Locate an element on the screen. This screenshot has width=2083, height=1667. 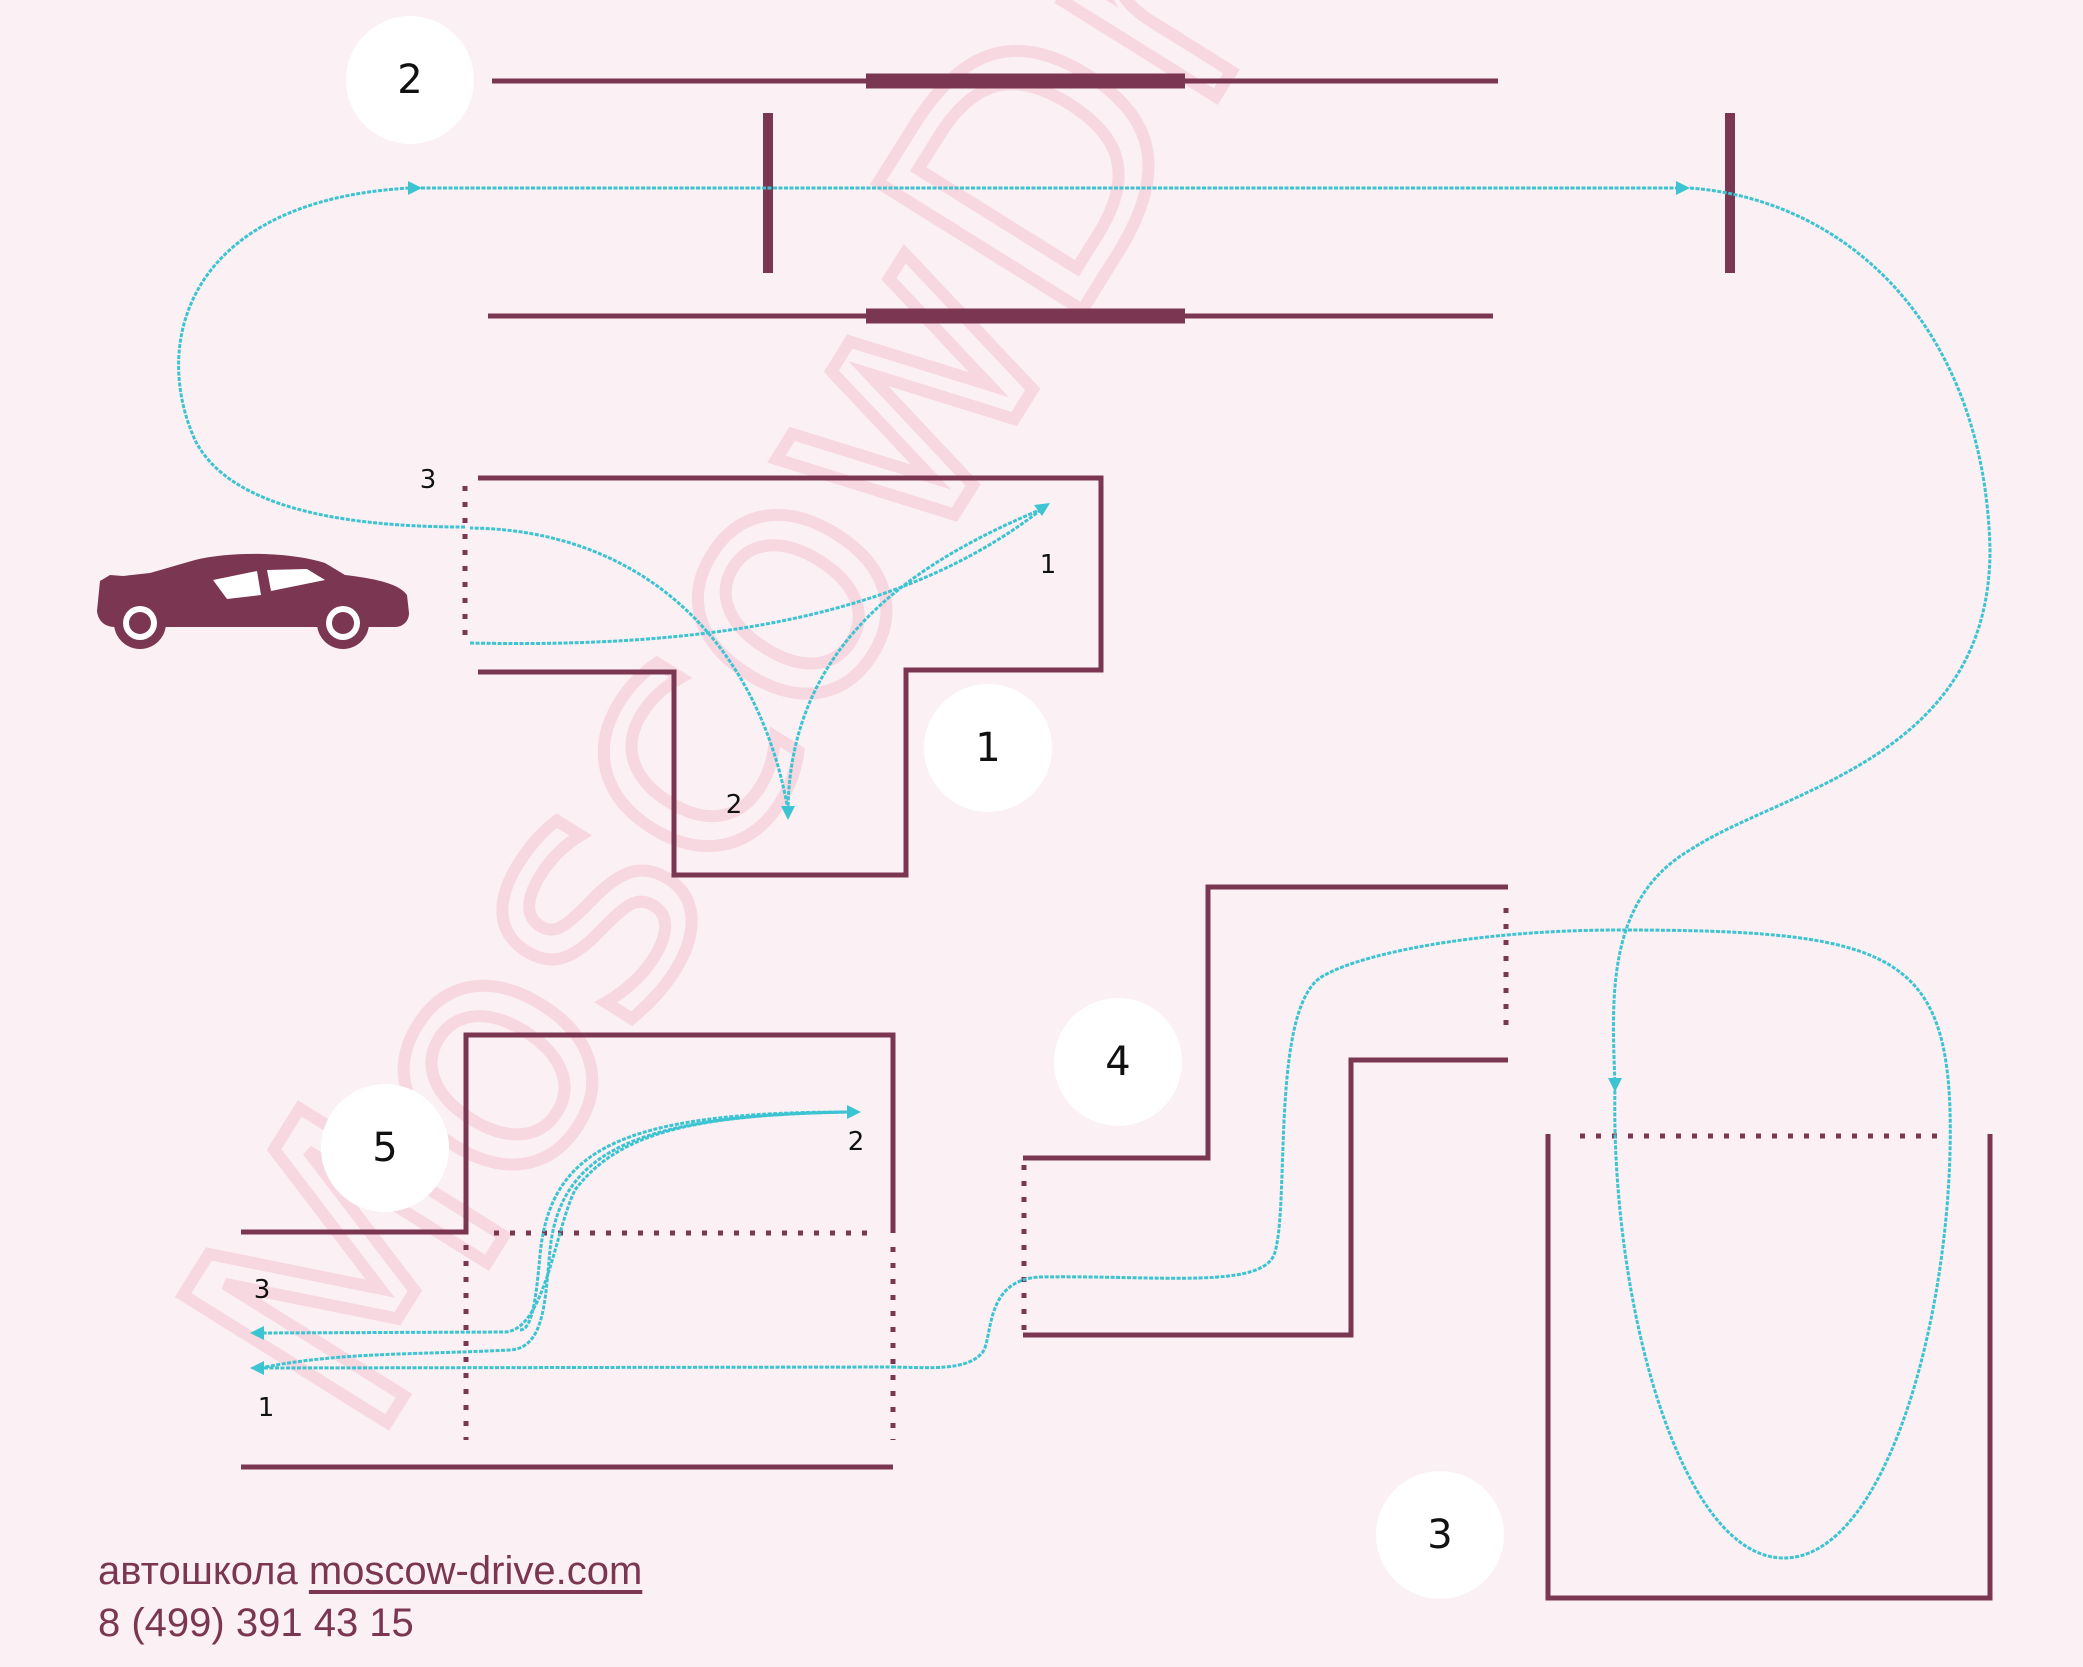
exercise-1-number: 1 is located at coordinates (987, 748).